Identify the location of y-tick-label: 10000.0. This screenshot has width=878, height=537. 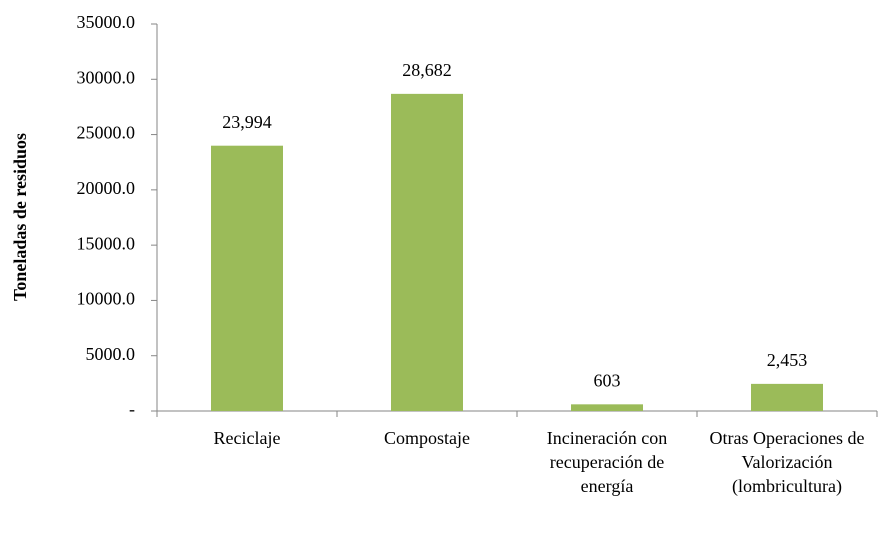
(106, 299).